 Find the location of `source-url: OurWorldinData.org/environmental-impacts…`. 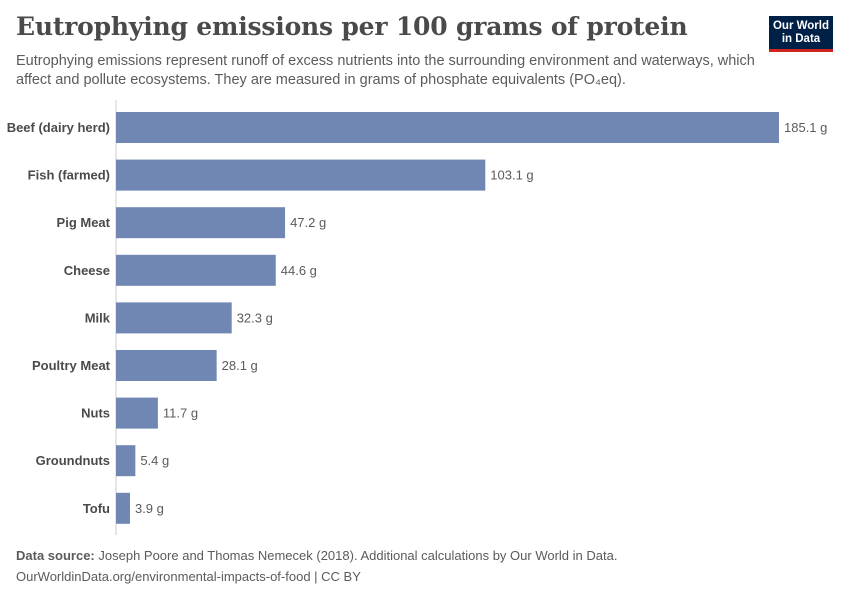

source-url: OurWorldinData.org/environmental-impacts… is located at coordinates (188, 576).